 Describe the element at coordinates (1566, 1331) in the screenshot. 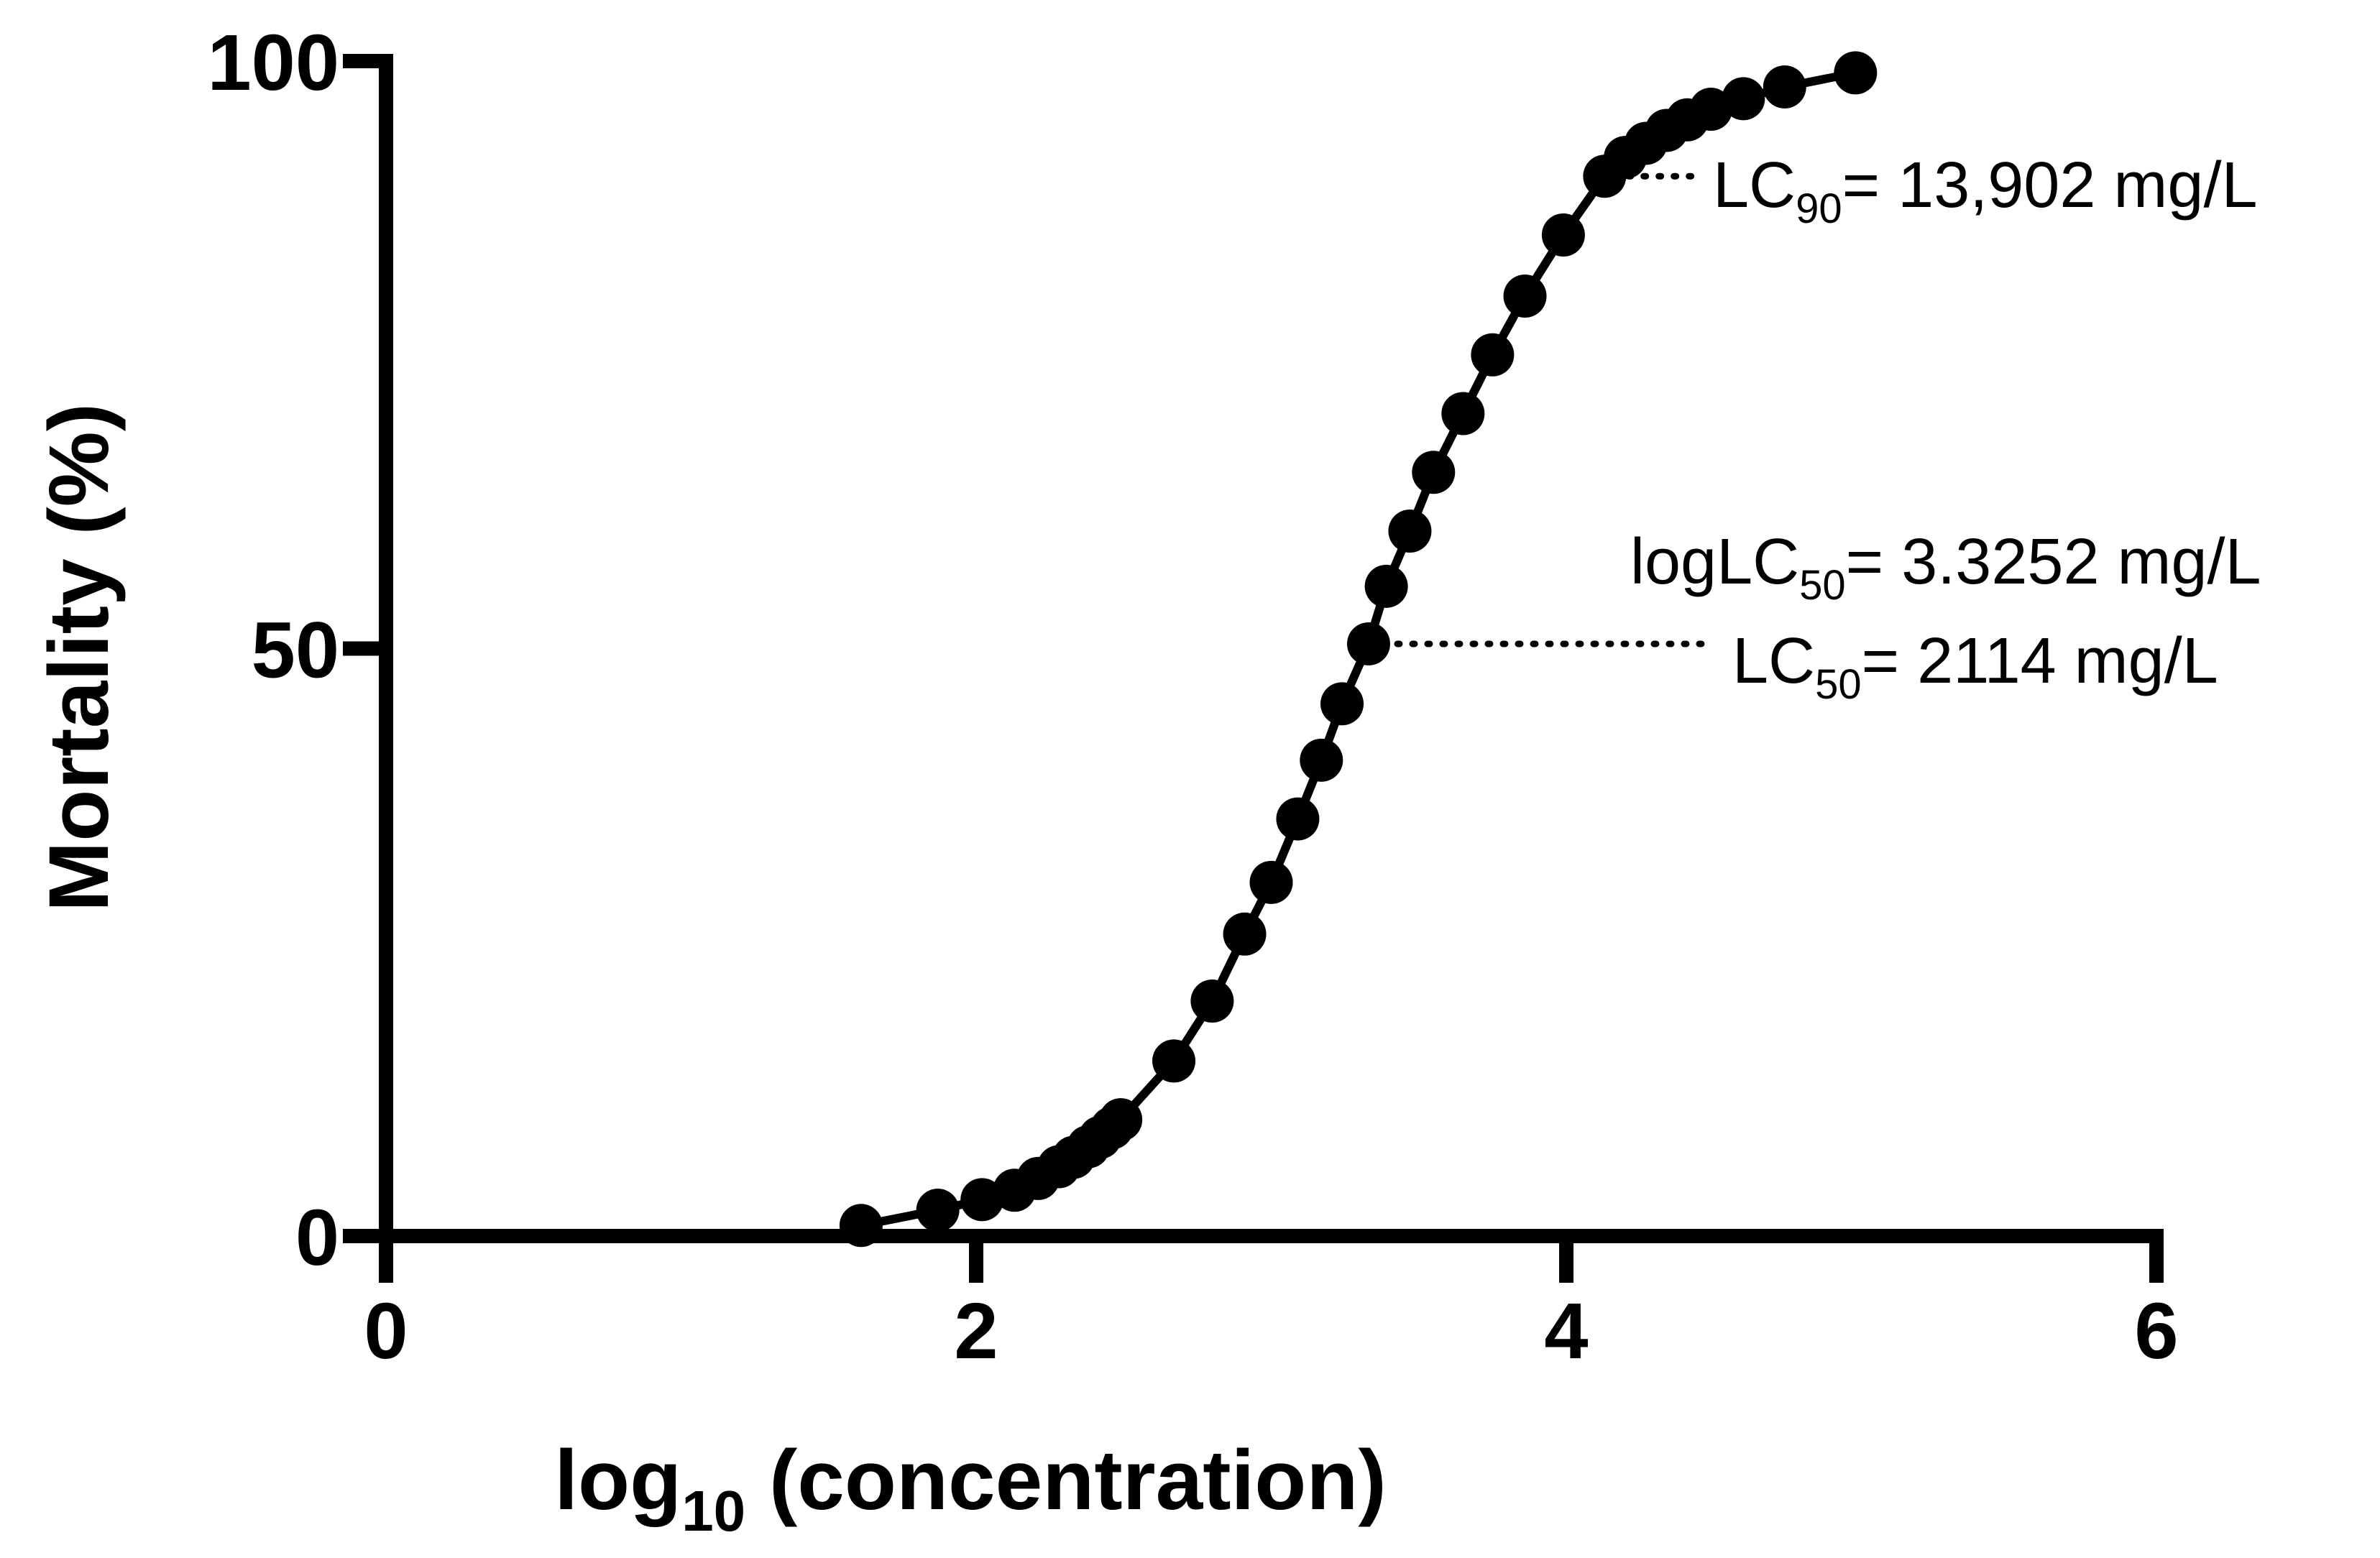

I see `x-tick-label: 4` at that location.